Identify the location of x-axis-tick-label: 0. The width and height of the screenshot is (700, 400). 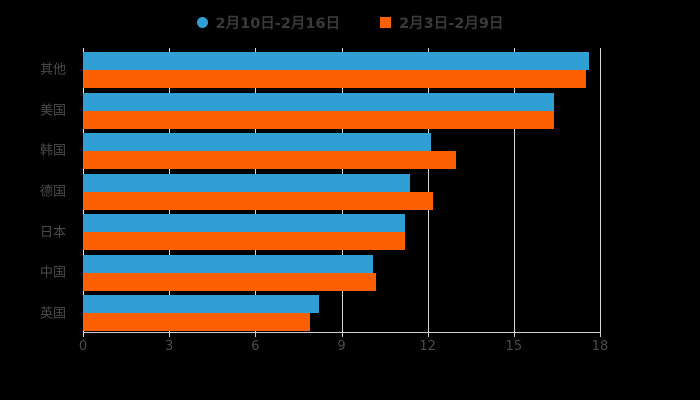
(83, 346).